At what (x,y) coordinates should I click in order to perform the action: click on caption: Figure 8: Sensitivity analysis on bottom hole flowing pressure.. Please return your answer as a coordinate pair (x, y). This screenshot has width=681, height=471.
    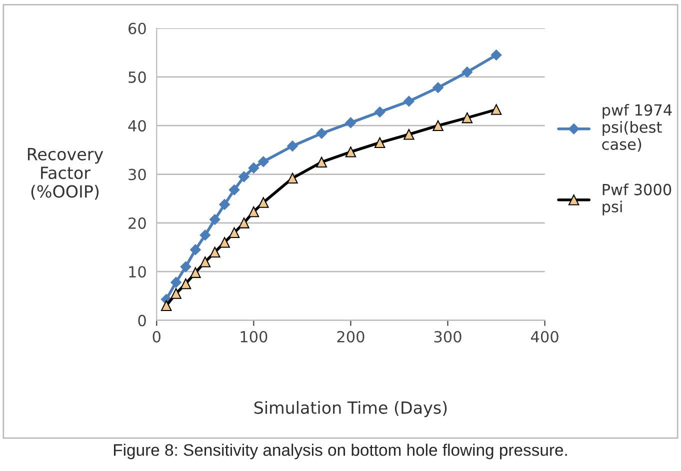
    Looking at the image, I should click on (340, 452).